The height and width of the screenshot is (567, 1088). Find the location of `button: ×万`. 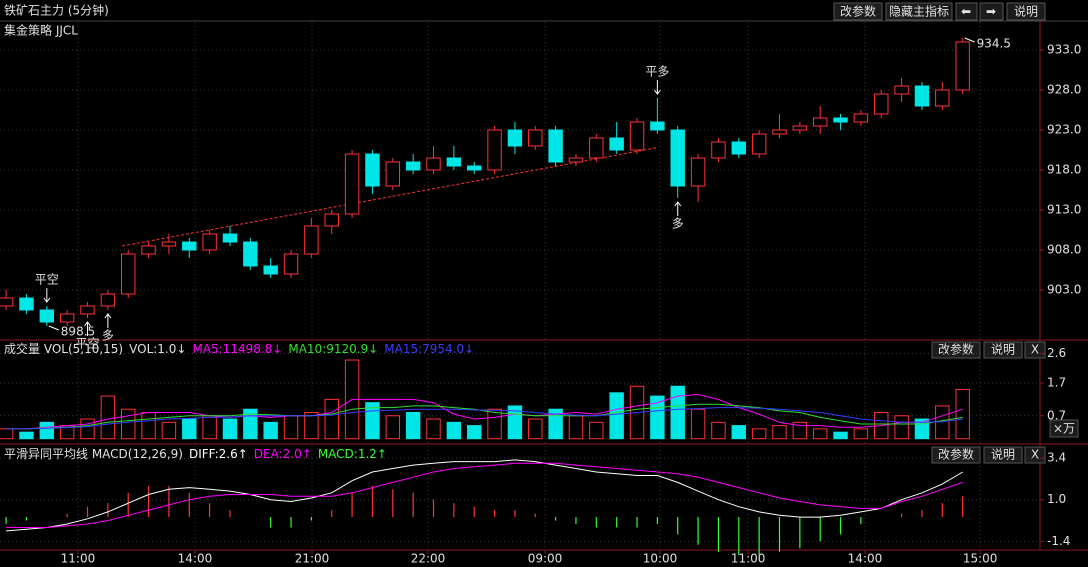

button: ×万 is located at coordinates (1064, 428).